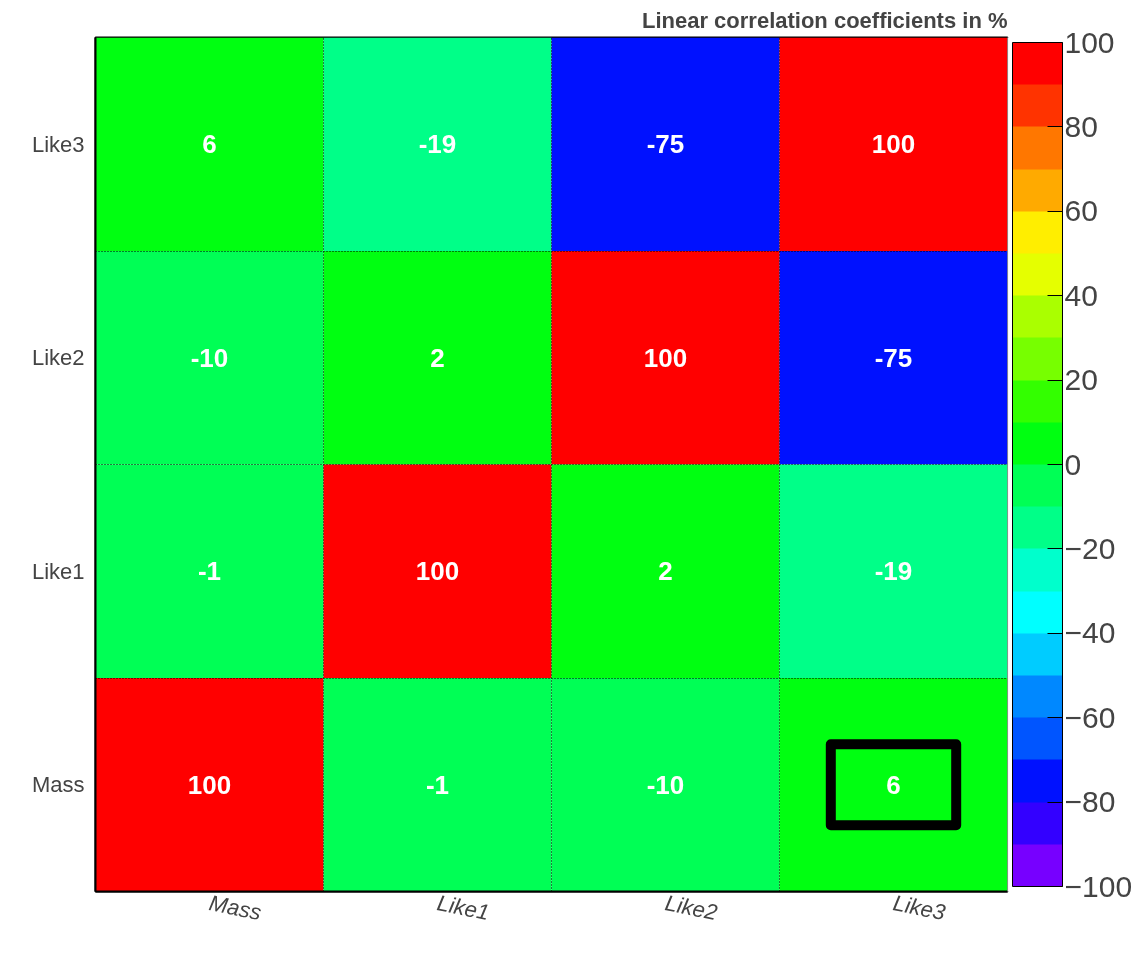  Describe the element at coordinates (1081, 126) in the screenshot. I see `color-bar-label: 80` at that location.